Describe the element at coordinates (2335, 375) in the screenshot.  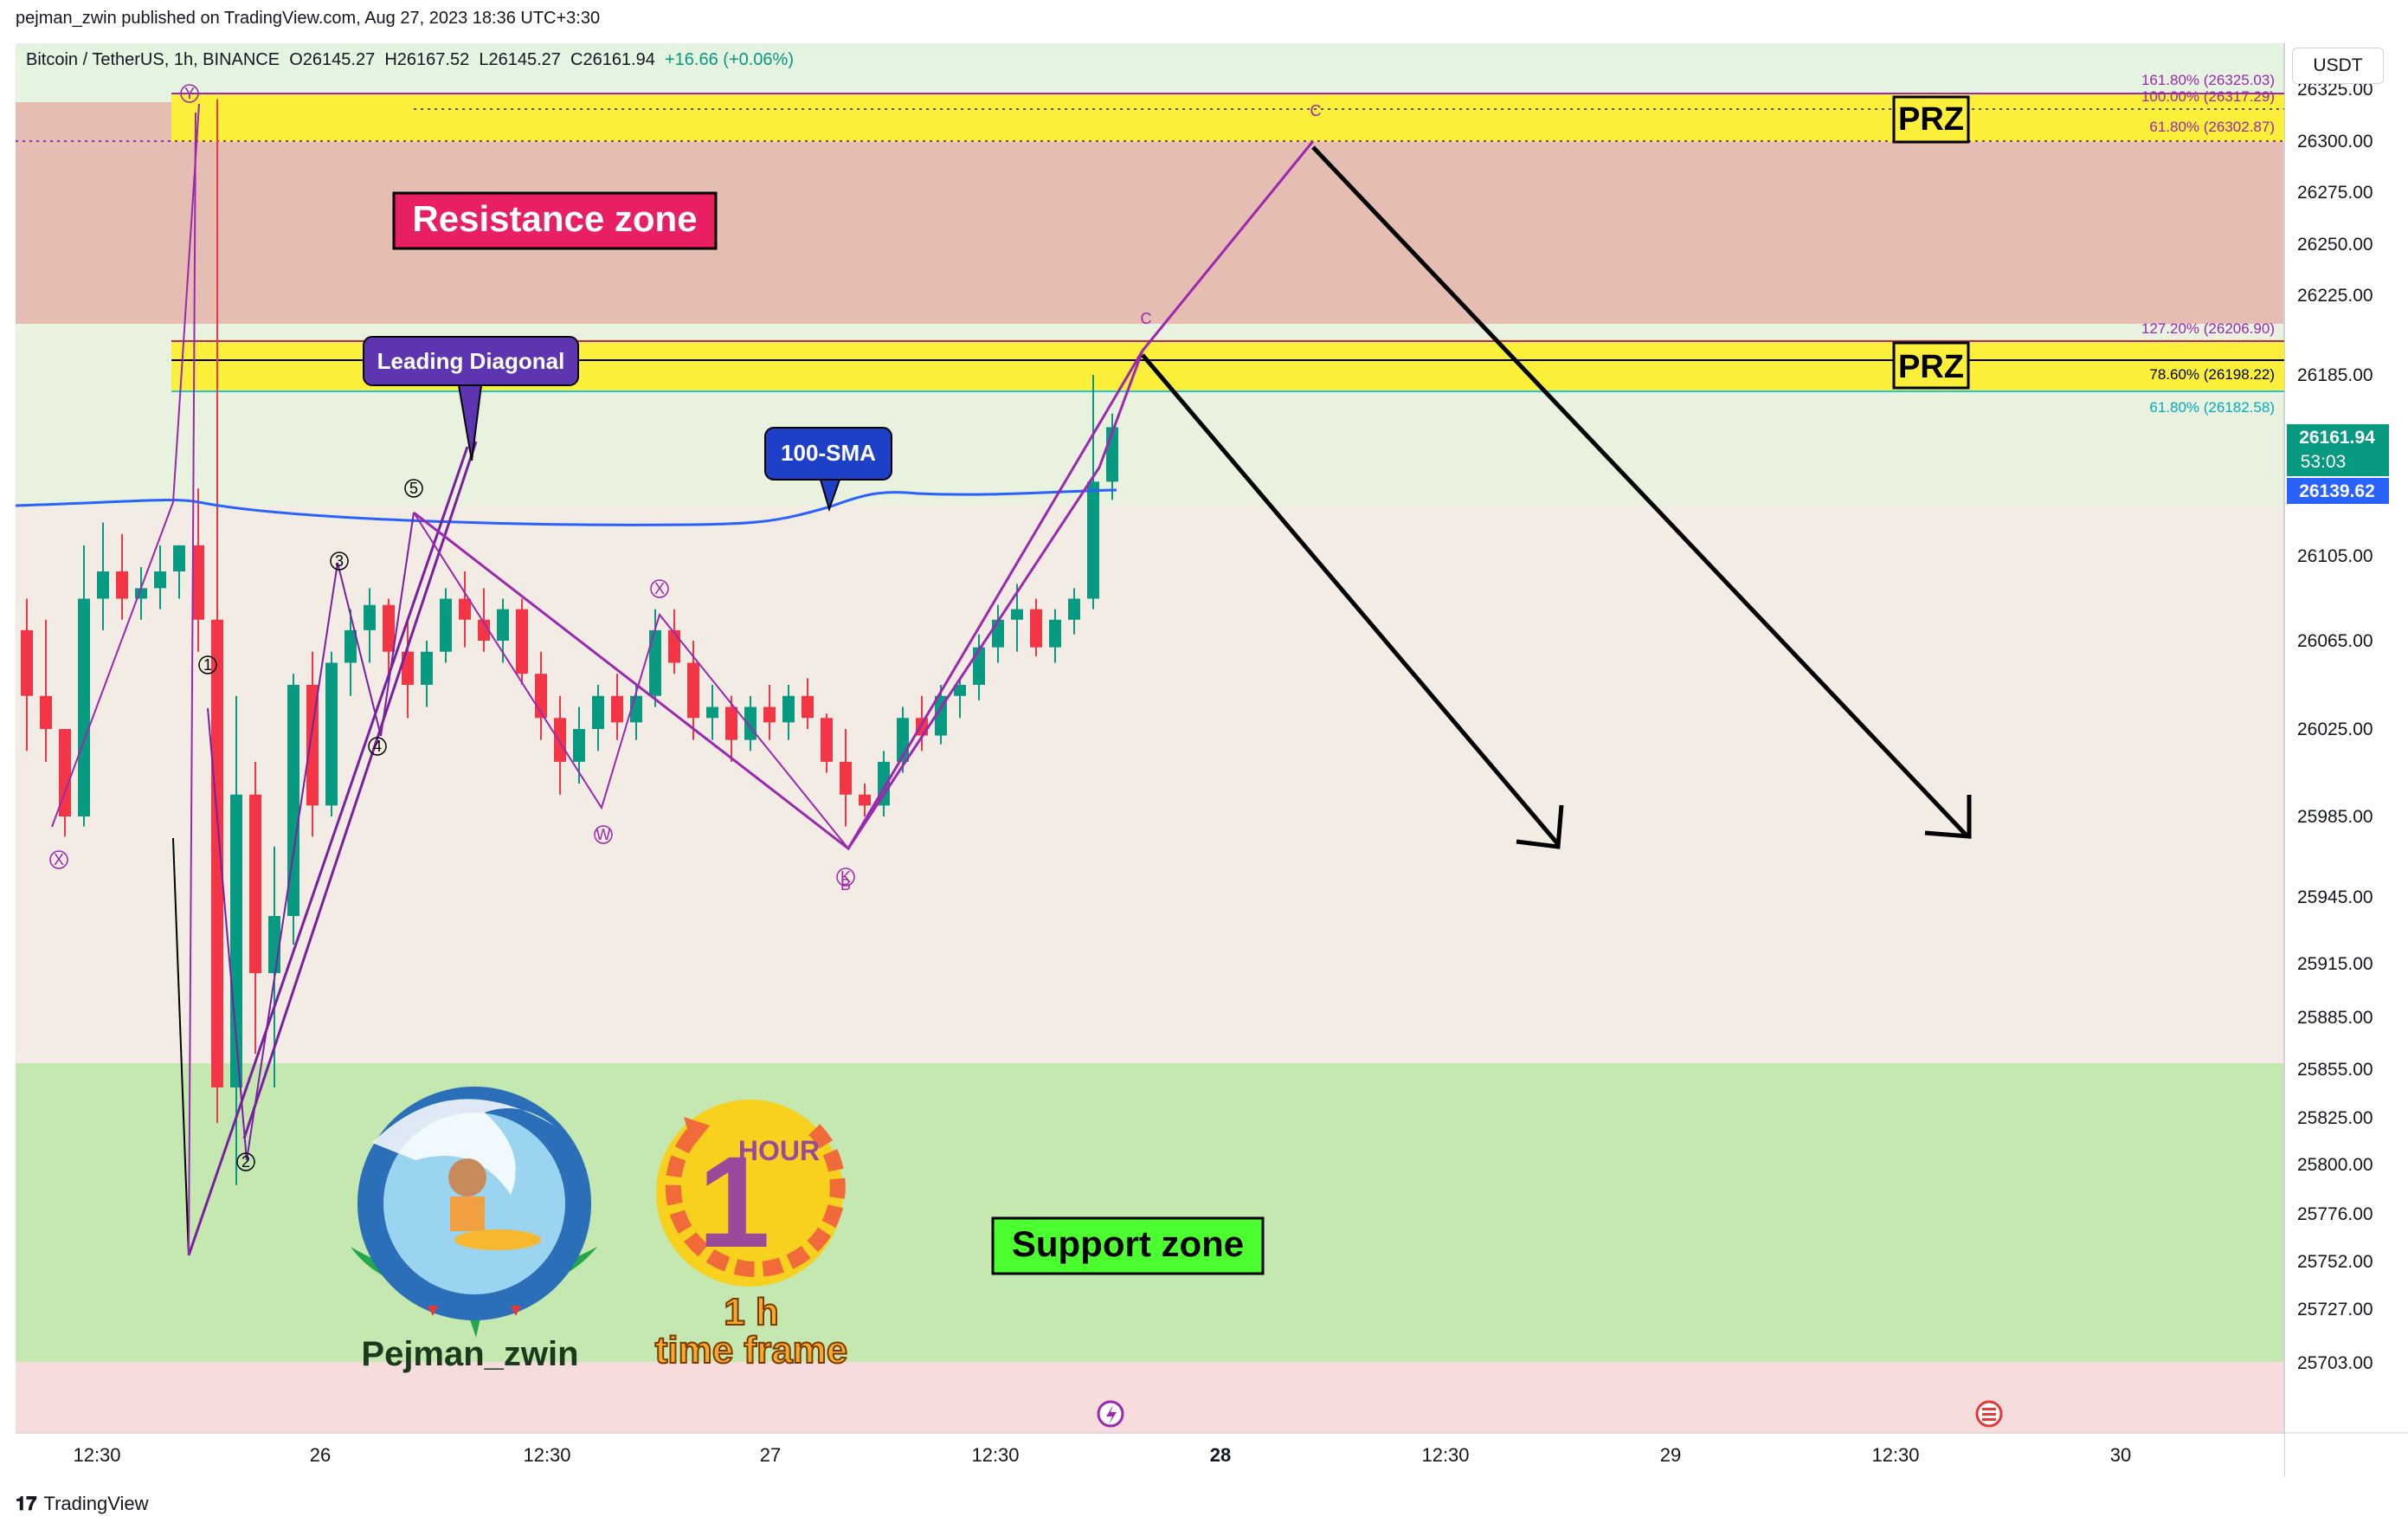
I see `y-axis-tick-label: 26185.00` at that location.